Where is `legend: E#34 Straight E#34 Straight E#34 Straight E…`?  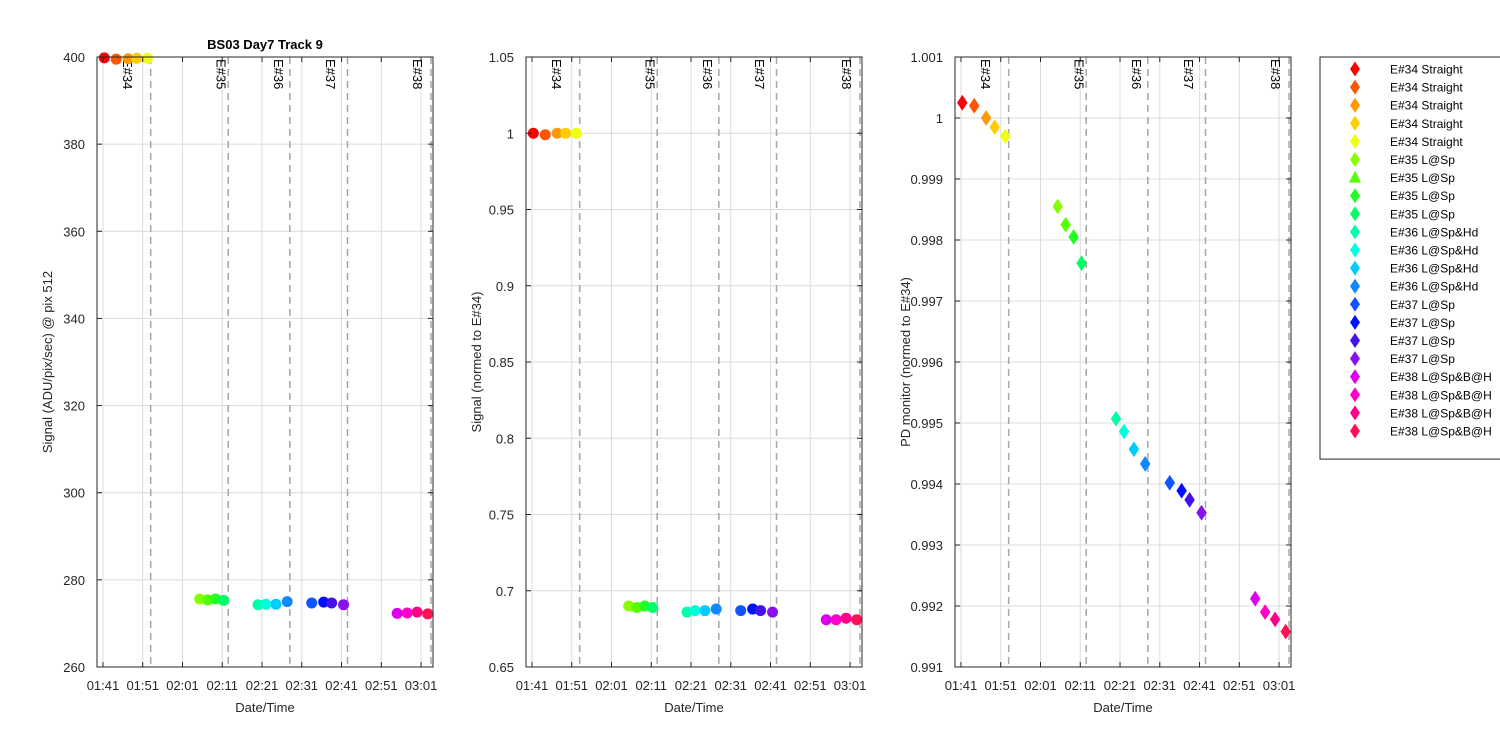
legend: E#34 Straight E#34 Straight E#34 Straight E… is located at coordinates (1409, 258).